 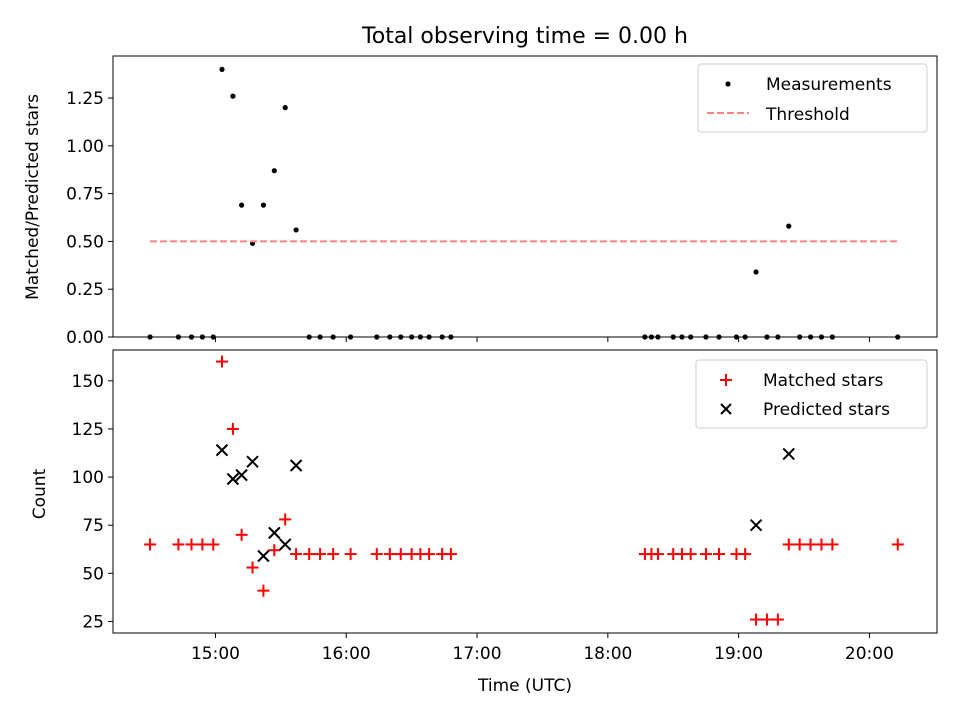 What do you see at coordinates (726, 380) in the screenshot?
I see `legend-matched-marker` at bounding box center [726, 380].